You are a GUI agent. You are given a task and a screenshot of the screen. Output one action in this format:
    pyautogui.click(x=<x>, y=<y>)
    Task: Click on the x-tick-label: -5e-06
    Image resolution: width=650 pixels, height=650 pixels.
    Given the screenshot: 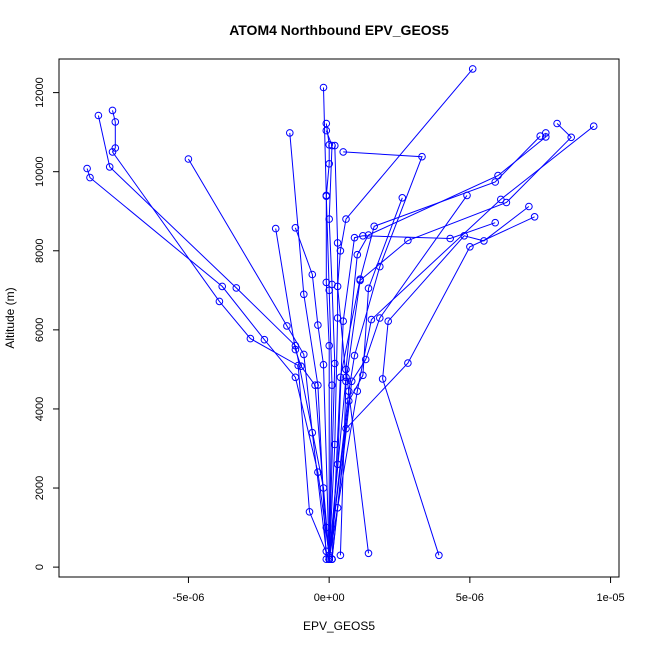 What is the action you would take?
    pyautogui.click(x=189, y=598)
    